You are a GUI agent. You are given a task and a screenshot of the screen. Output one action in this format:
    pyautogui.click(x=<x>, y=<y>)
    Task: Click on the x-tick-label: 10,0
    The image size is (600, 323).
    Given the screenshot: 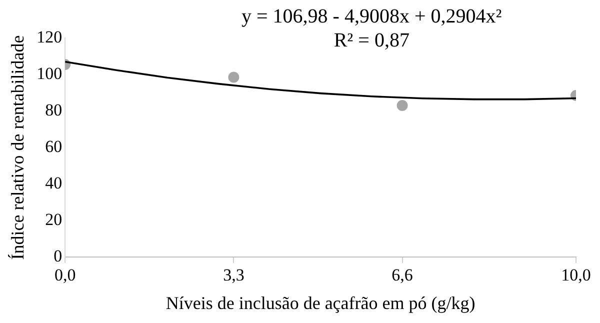 What is the action you would take?
    pyautogui.click(x=576, y=275)
    